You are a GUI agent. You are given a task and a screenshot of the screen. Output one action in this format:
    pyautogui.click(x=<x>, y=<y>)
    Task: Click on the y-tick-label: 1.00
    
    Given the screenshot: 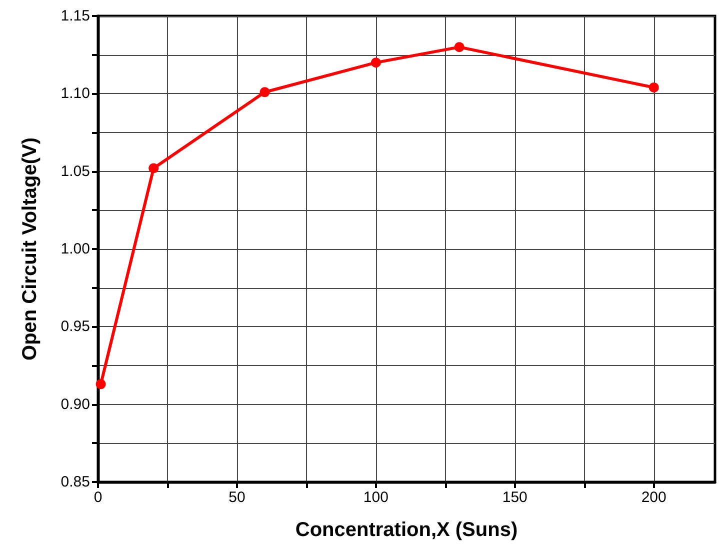 What is the action you would take?
    pyautogui.click(x=75, y=249)
    